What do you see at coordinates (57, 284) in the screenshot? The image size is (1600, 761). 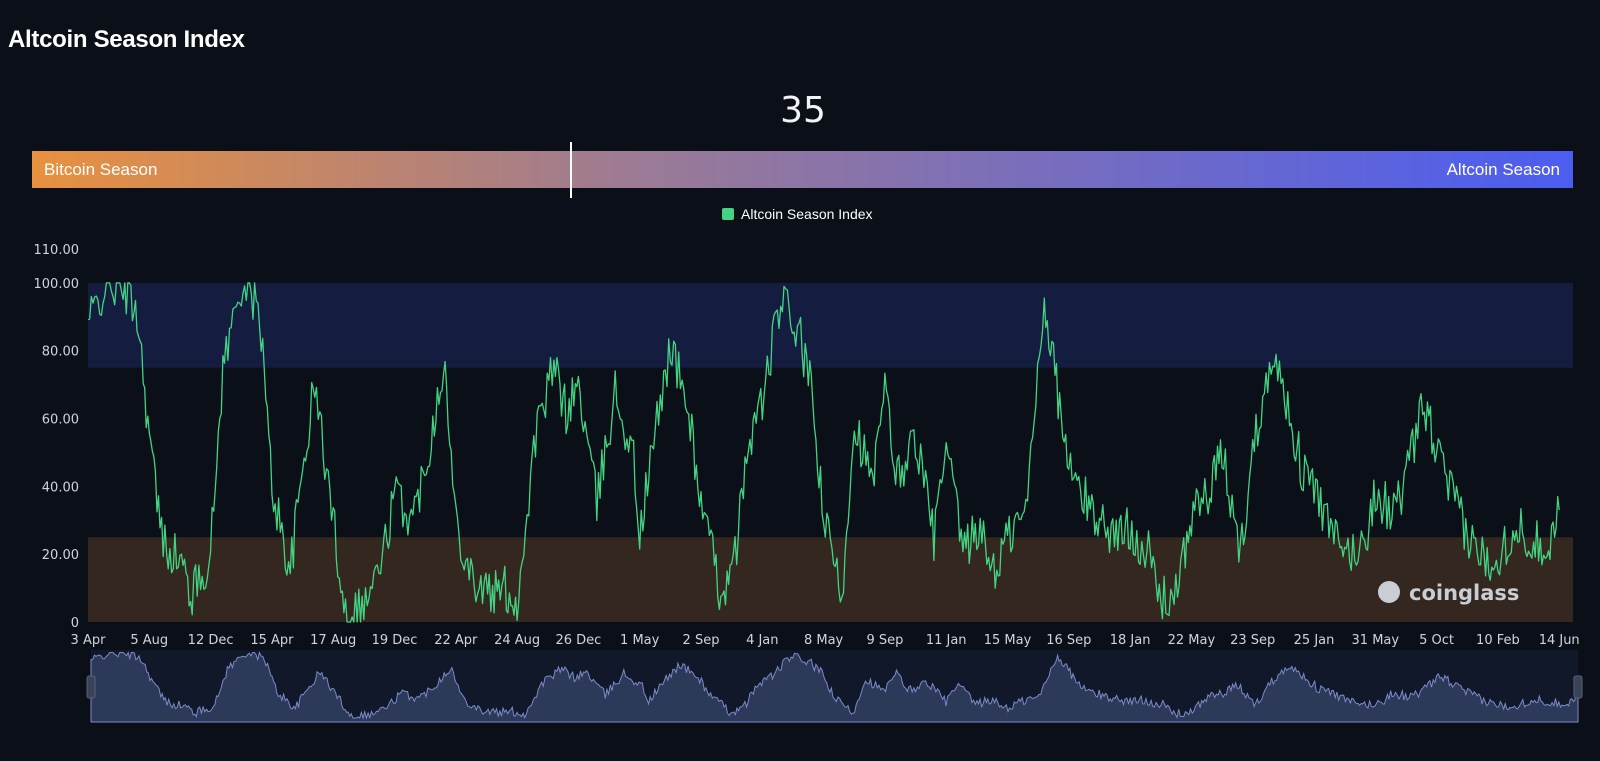 I see `y-tick-label: 100.00` at bounding box center [57, 284].